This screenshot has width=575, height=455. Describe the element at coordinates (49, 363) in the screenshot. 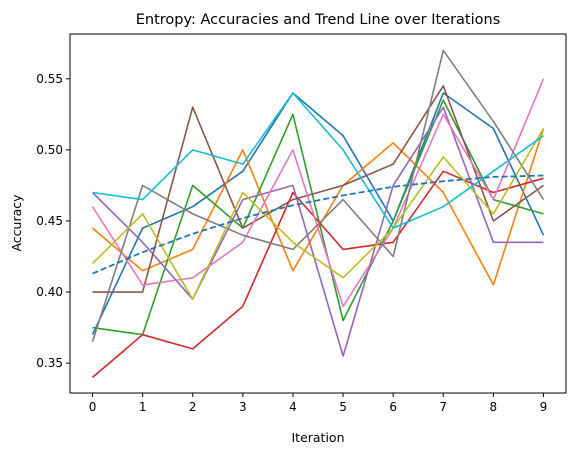

I see `y-tick-label: 0.35` at that location.